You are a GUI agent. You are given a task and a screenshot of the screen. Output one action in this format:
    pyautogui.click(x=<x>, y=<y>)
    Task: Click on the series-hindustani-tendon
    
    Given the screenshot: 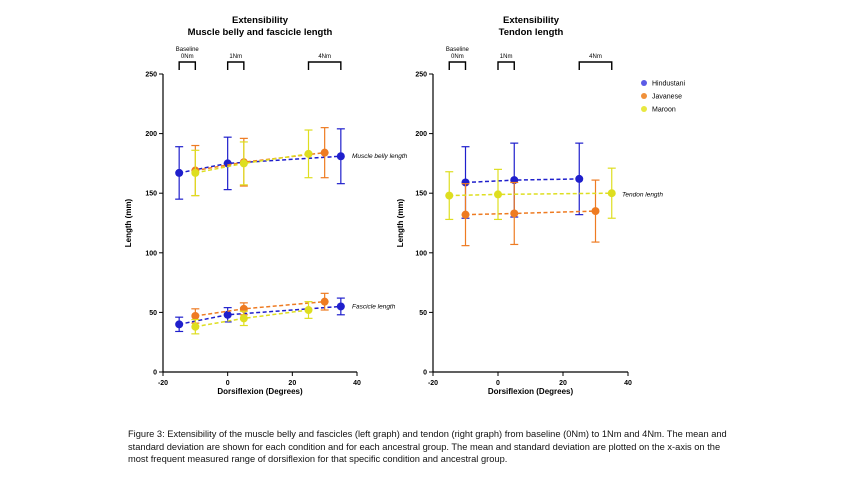 What is the action you would take?
    pyautogui.click(x=522, y=180)
    